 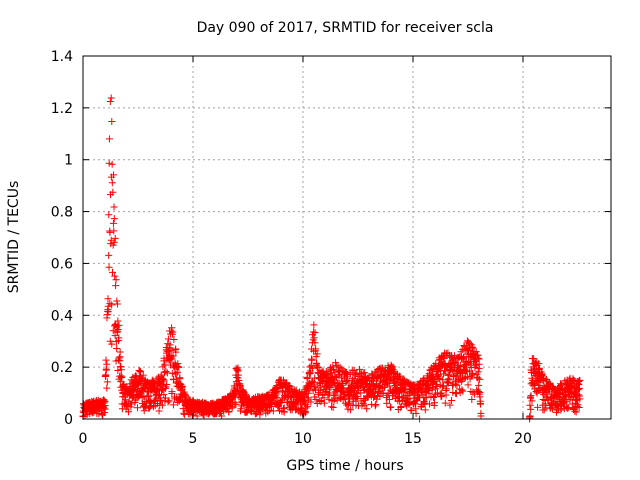 I want to click on x-tick-label: 10, so click(x=303, y=439).